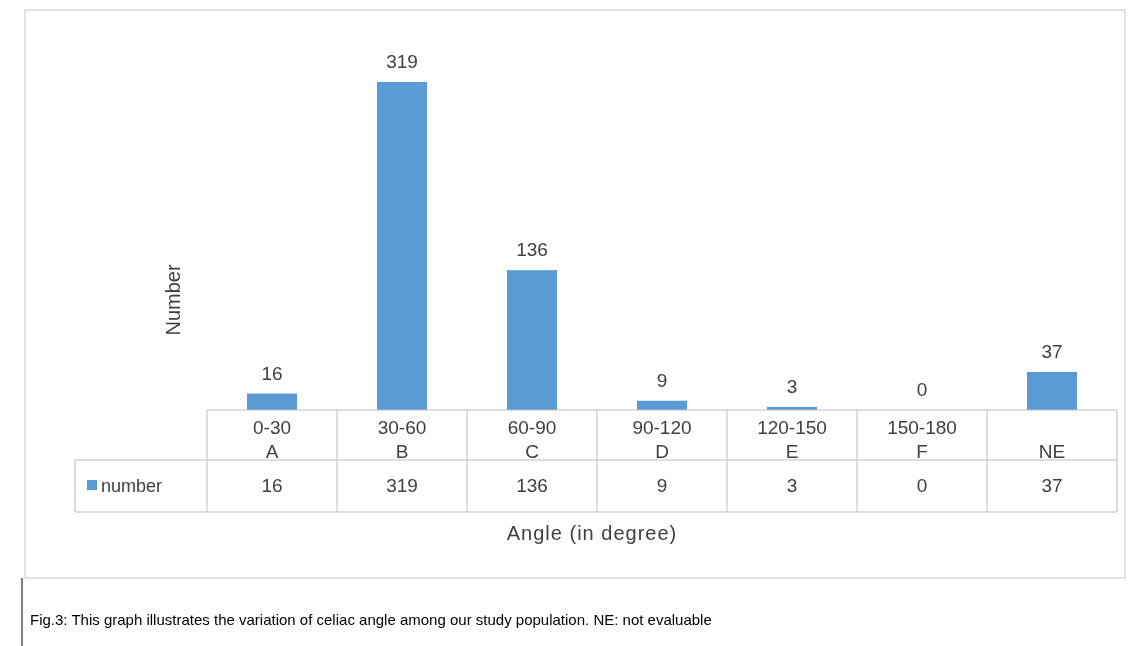 Image resolution: width=1139 pixels, height=646 pixels. What do you see at coordinates (402, 439) in the screenshot?
I see `x-tick-label: 30-60 B` at bounding box center [402, 439].